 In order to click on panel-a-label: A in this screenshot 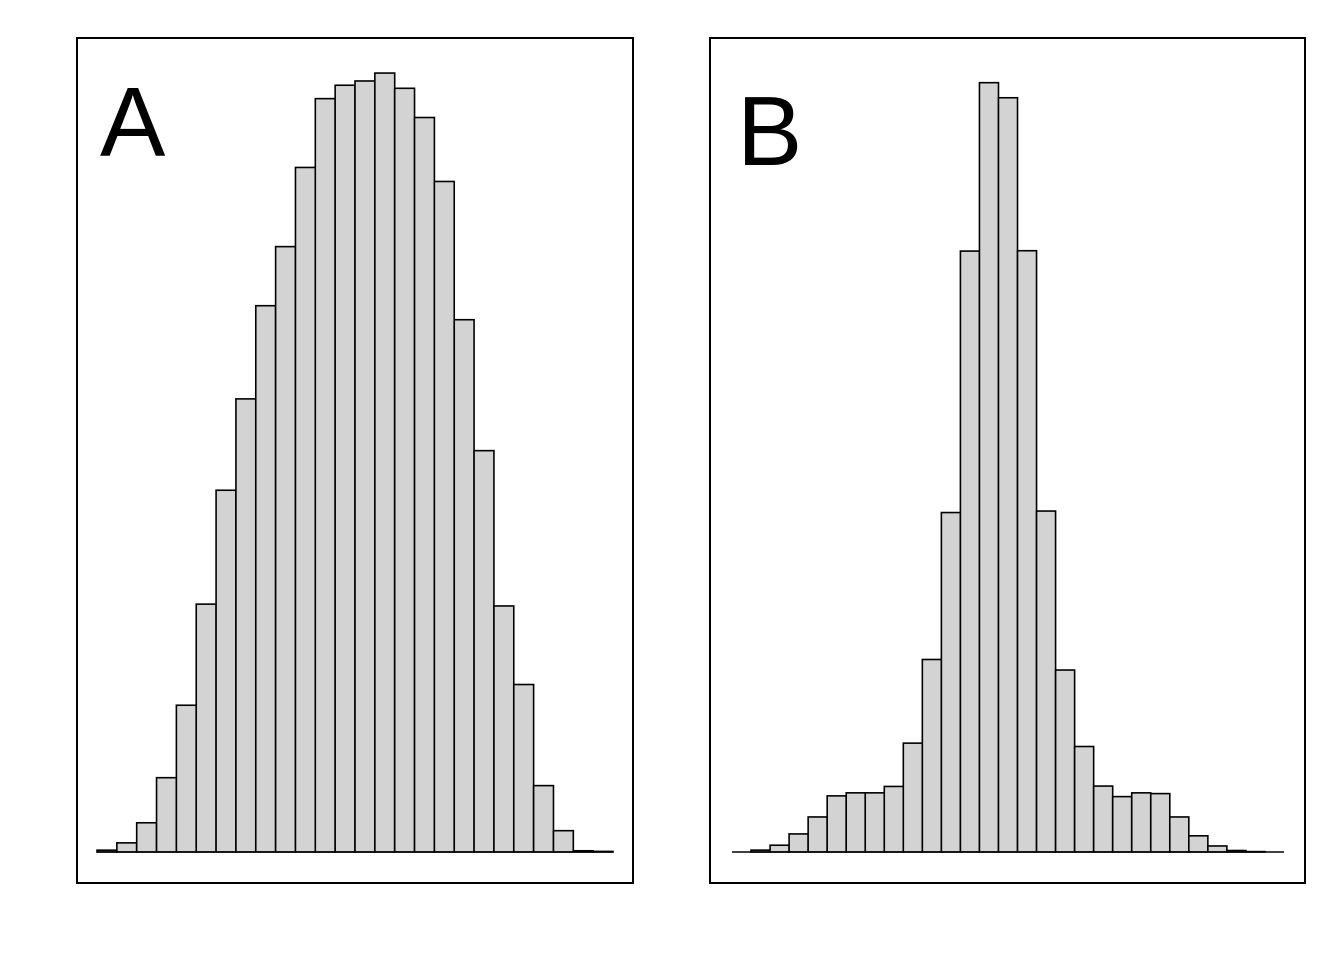, I will do `click(133, 122)`.